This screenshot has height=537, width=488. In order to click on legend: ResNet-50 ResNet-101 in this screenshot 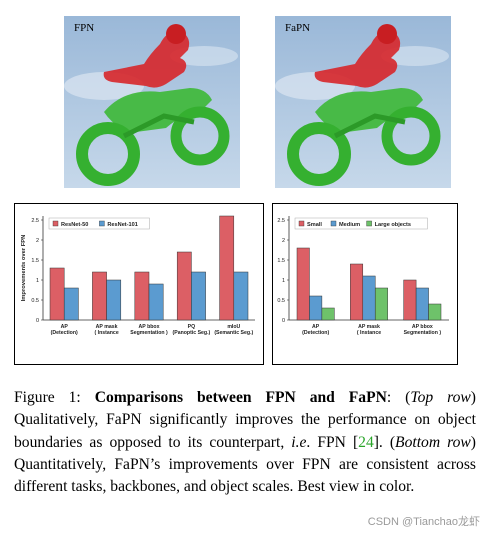, I will do `click(99, 223)`.